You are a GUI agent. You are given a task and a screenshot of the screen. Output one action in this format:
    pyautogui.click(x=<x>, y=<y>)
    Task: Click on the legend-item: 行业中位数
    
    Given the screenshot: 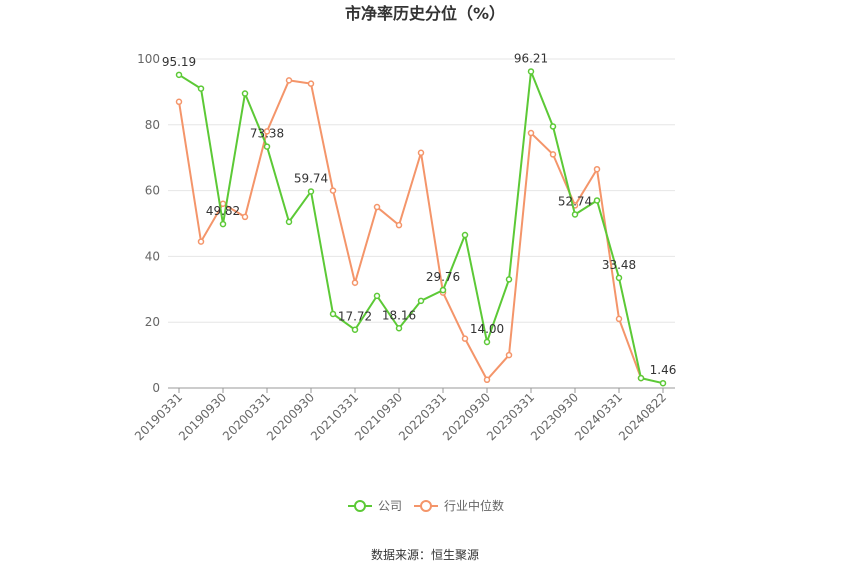 What is the action you would take?
    pyautogui.click(x=459, y=505)
    